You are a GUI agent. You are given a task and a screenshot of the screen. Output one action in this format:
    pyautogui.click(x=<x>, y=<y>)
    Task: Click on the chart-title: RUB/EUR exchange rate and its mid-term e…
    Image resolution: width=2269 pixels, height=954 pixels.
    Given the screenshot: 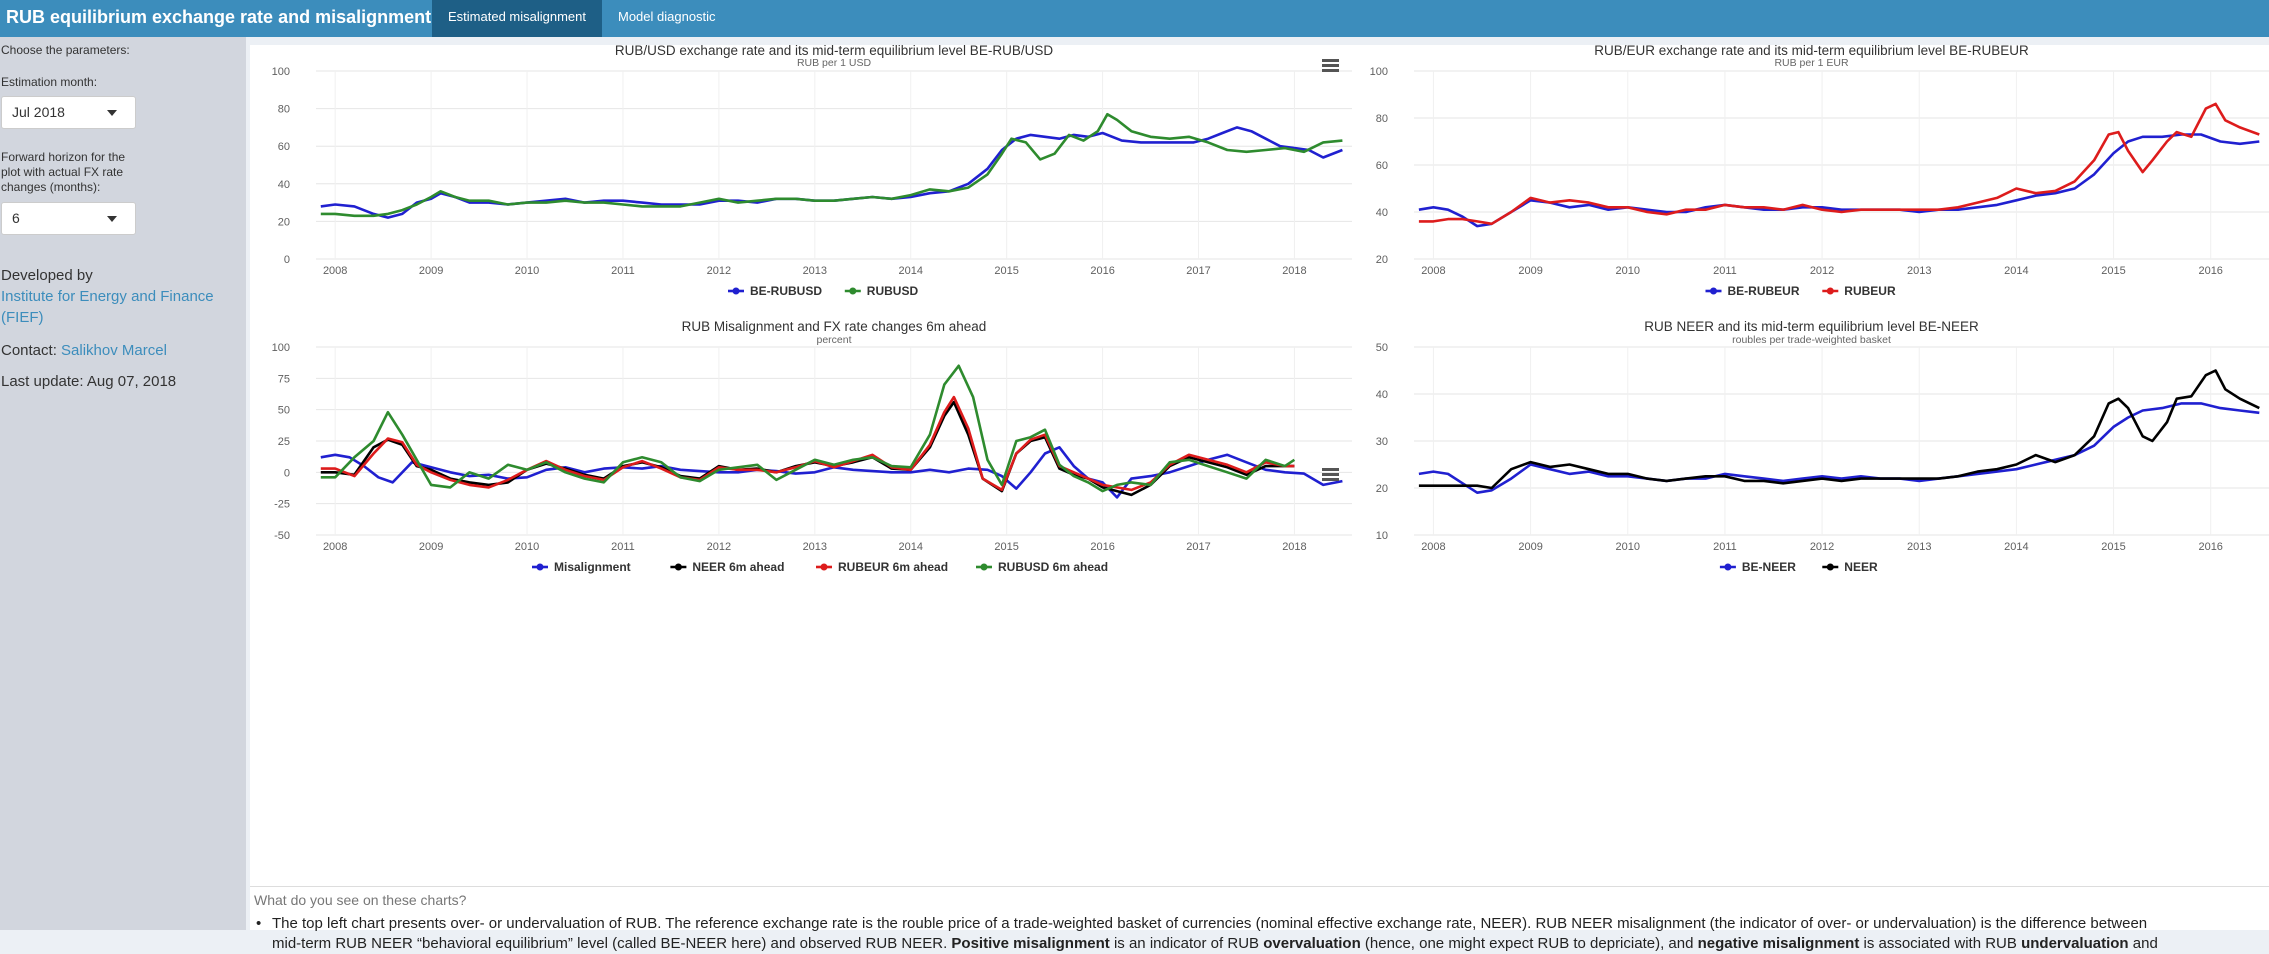 What is the action you would take?
    pyautogui.click(x=1811, y=50)
    